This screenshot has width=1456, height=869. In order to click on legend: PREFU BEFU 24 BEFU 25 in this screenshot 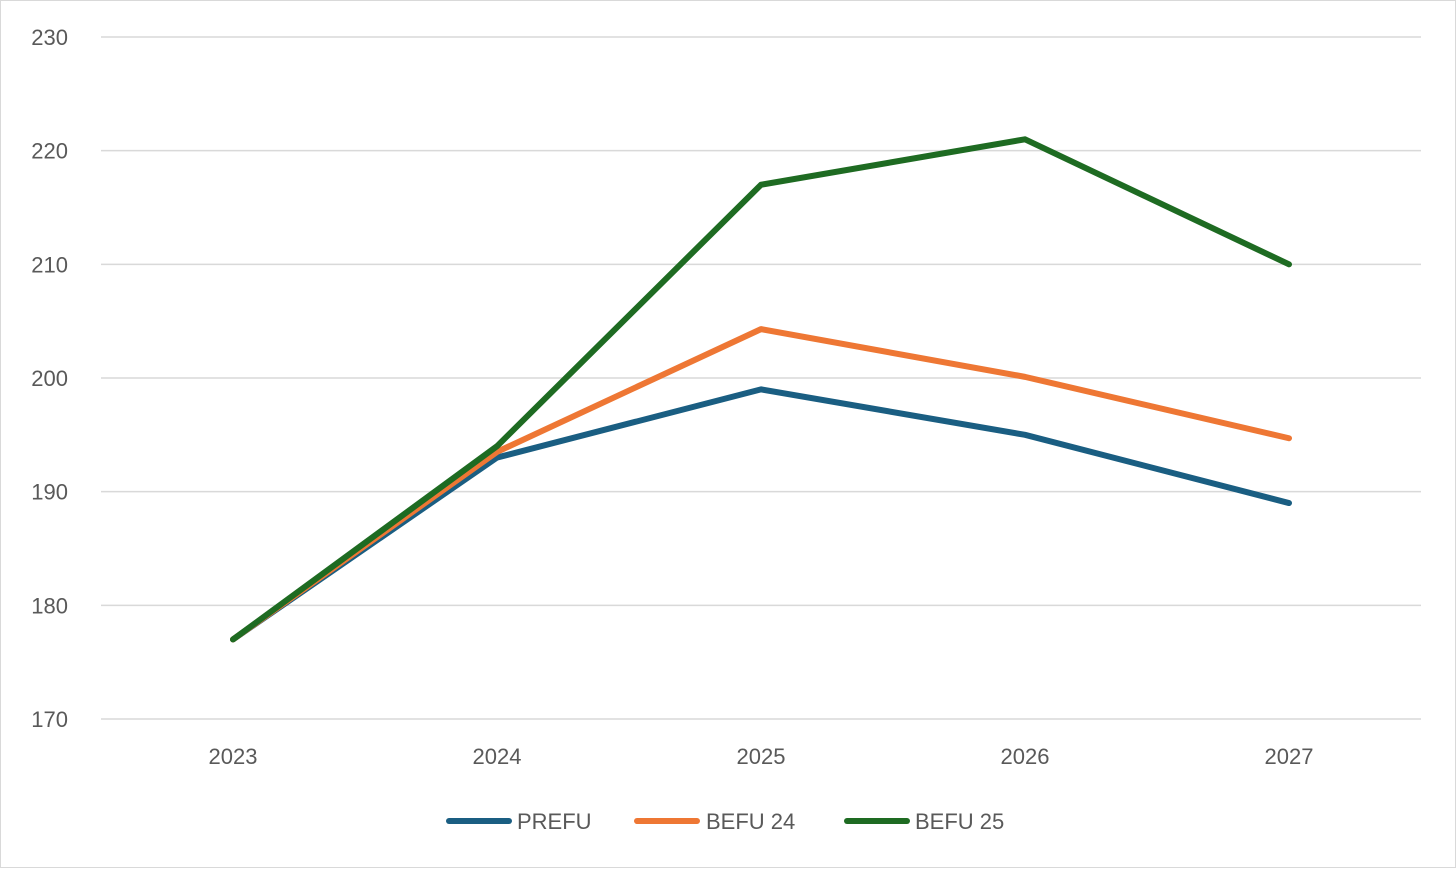, I will do `click(725, 821)`.